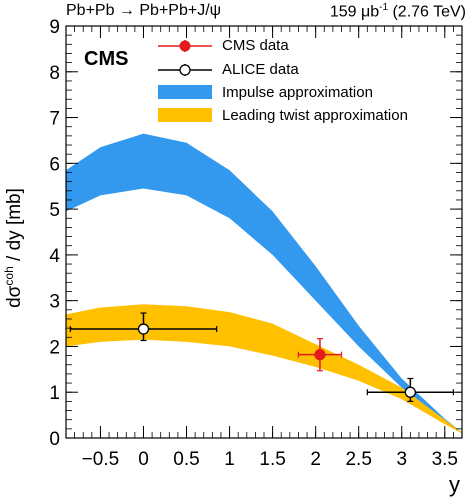 The image size is (474, 502). I want to click on y-tick-label: 2, so click(54, 347).